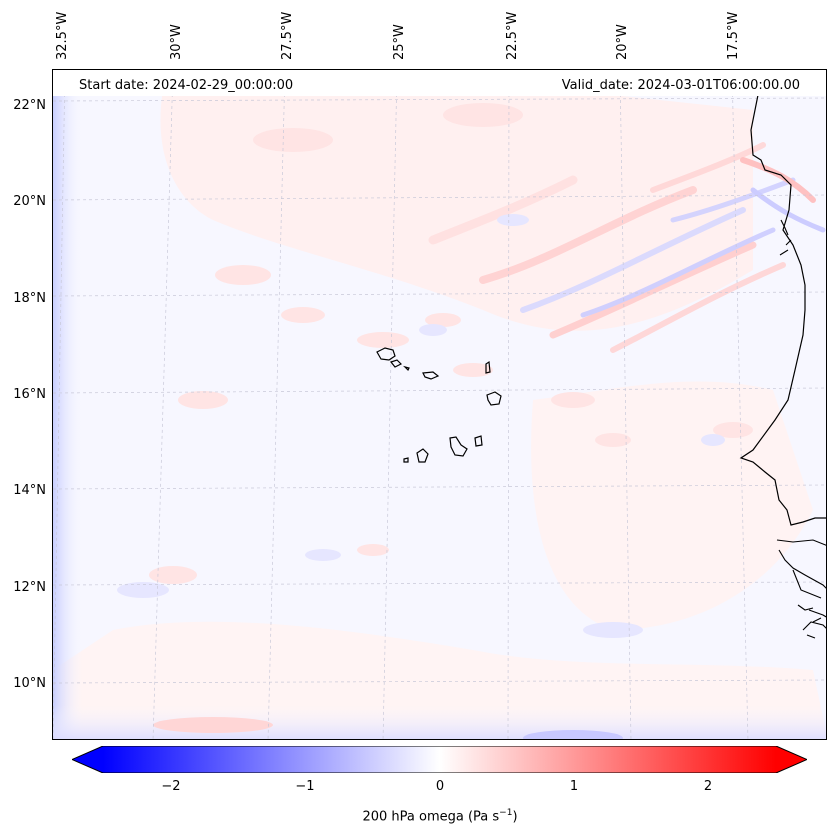 The image size is (837, 839). I want to click on lon-label-32-5w: 32.5°W, so click(62, 35).